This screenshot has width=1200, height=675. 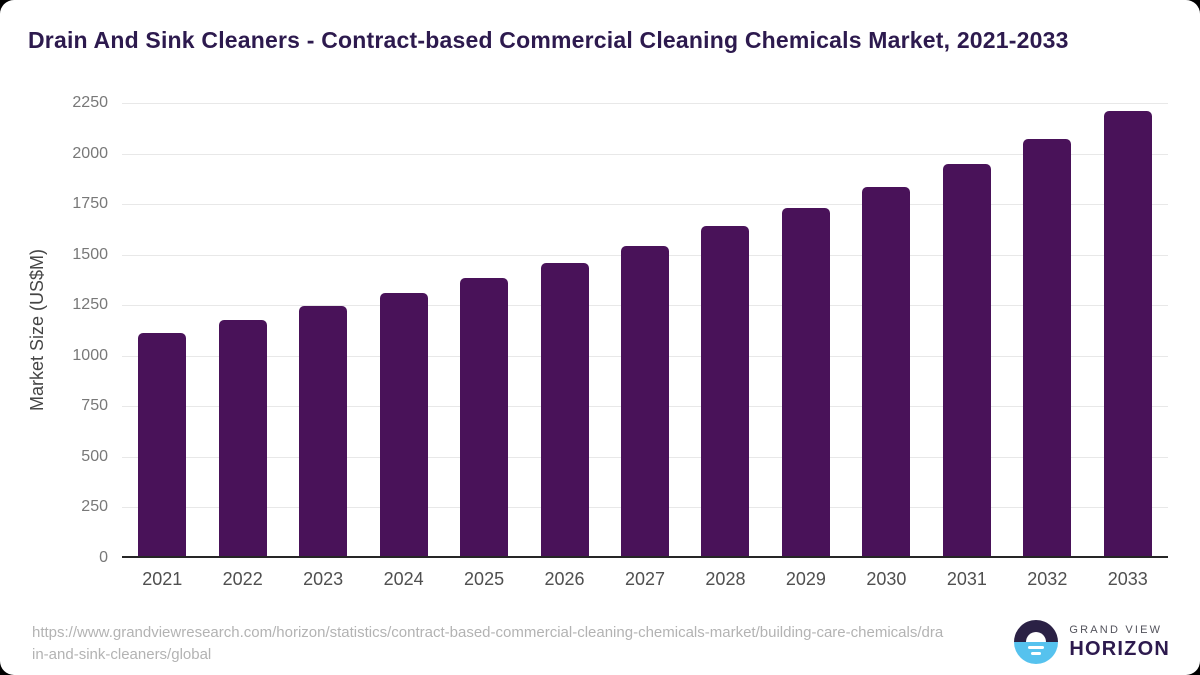 I want to click on bar-2021, so click(x=162, y=444).